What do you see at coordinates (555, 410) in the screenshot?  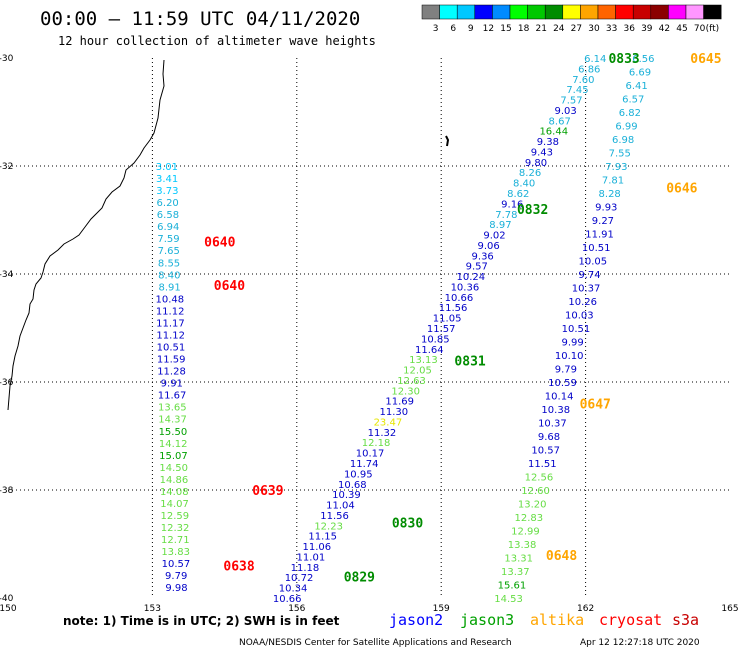 I see `wave-height-value: 10.38` at bounding box center [555, 410].